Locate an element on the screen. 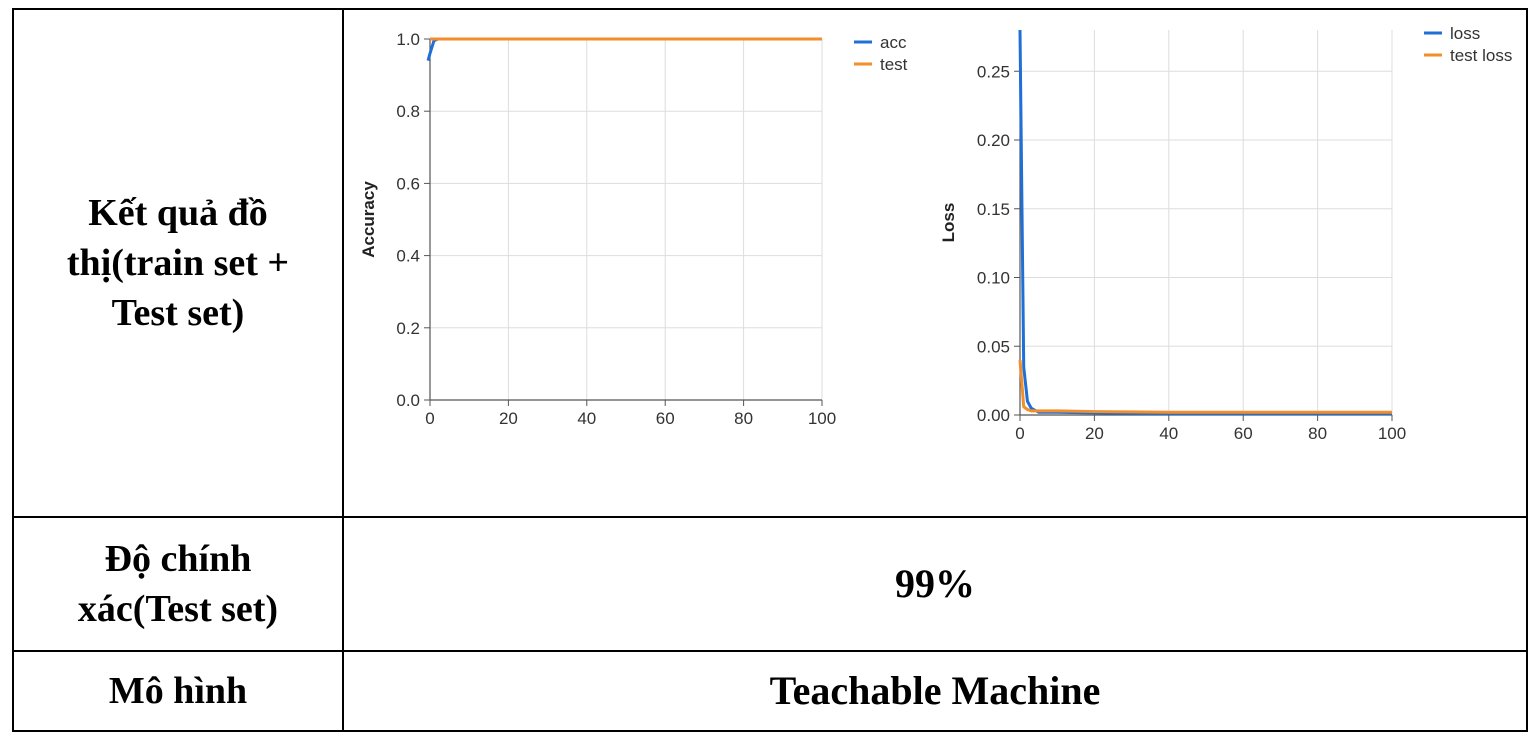 This screenshot has width=1534, height=737. loss-ytick-label: 0.05 is located at coordinates (993, 346).